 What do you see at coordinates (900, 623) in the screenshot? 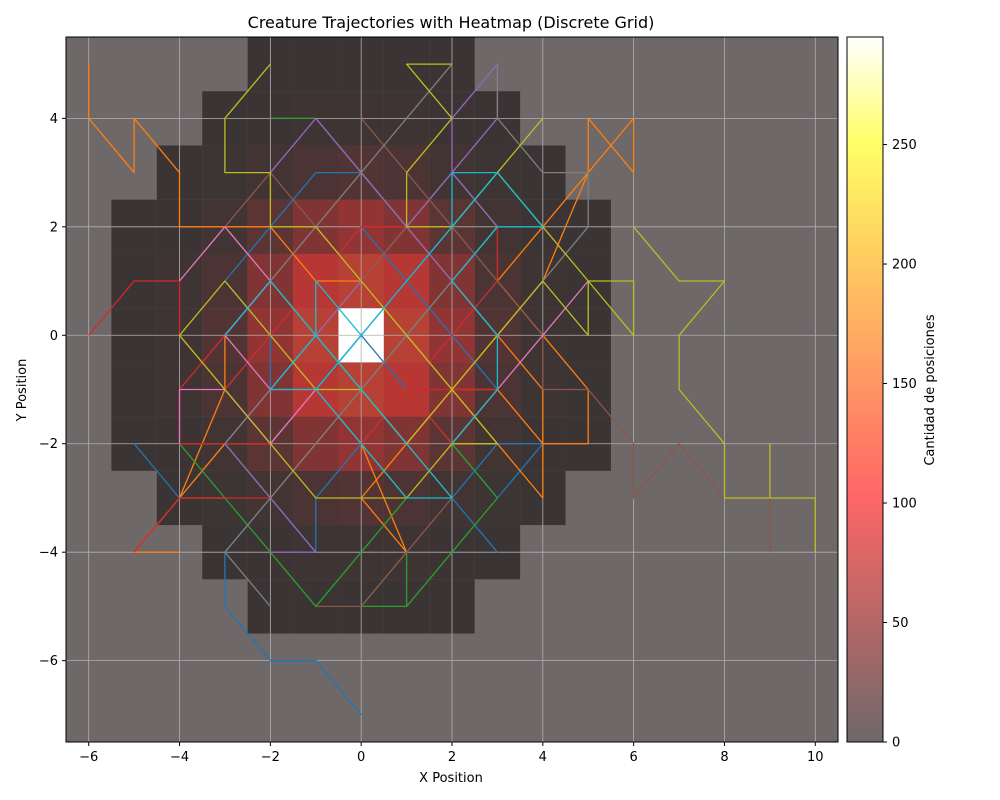
I see `colorbar-tick-label: 50` at bounding box center [900, 623].